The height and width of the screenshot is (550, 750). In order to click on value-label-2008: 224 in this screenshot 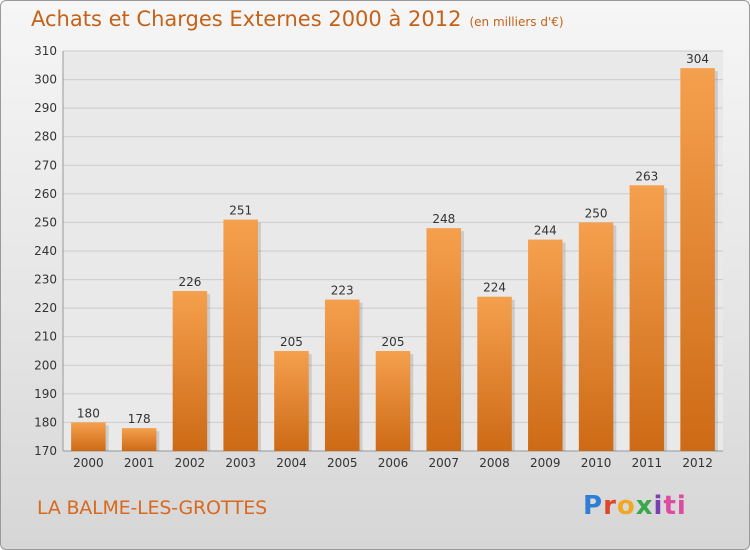, I will do `click(494, 288)`.